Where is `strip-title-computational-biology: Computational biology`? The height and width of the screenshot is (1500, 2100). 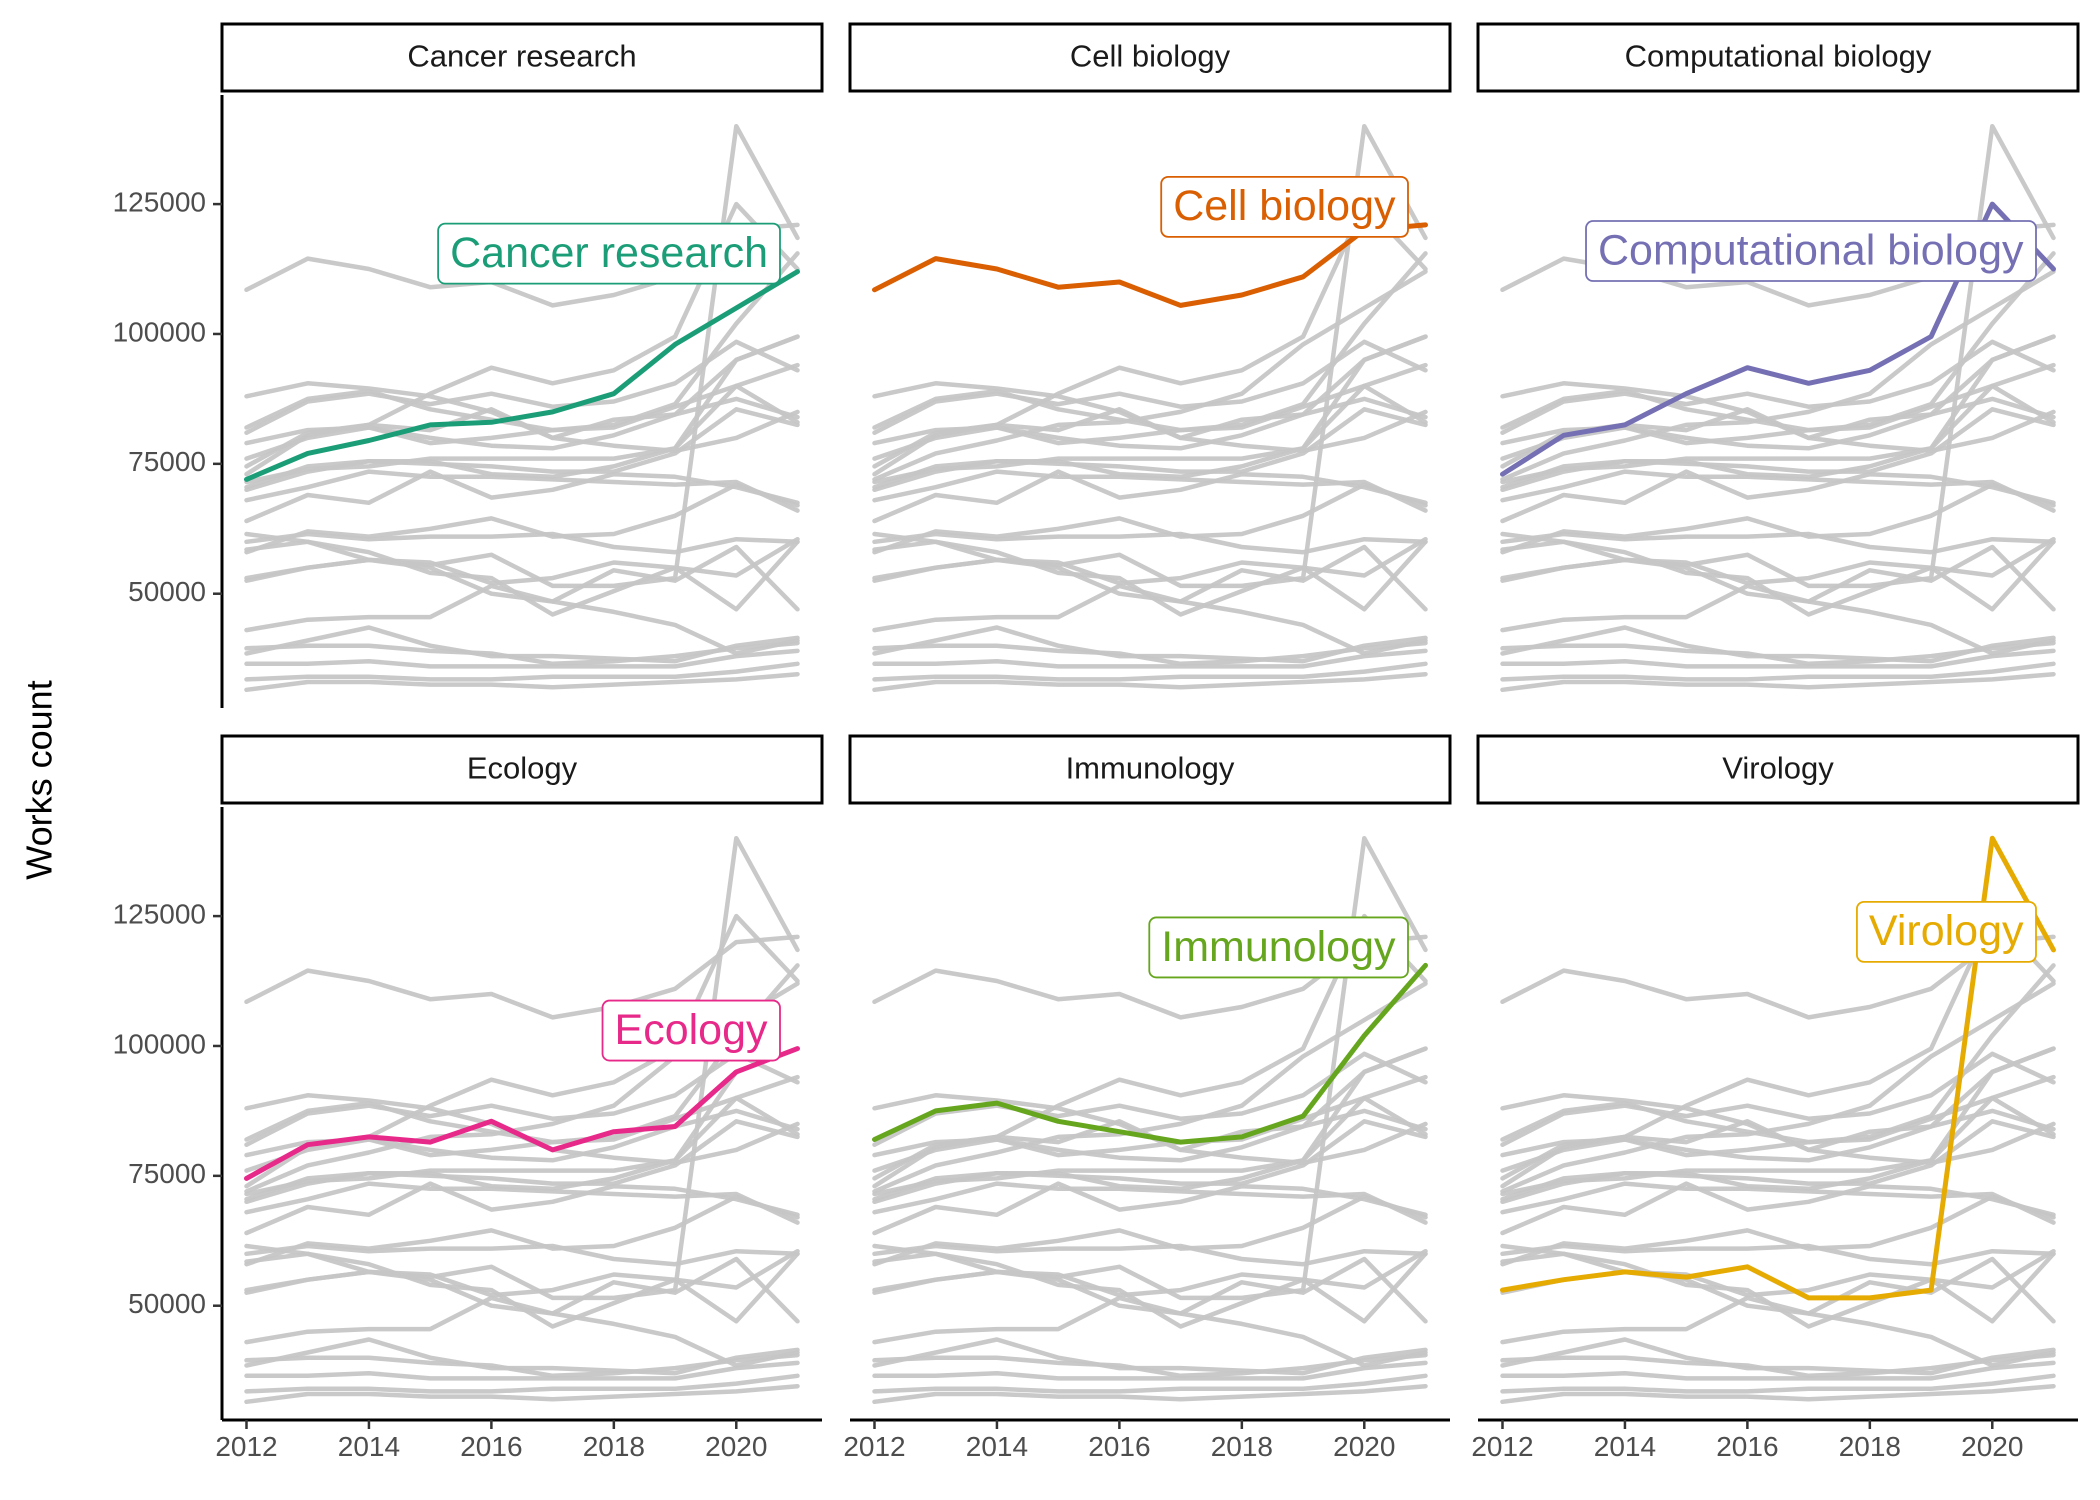
strip-title-computational-biology: Computational biology is located at coordinates (1778, 56).